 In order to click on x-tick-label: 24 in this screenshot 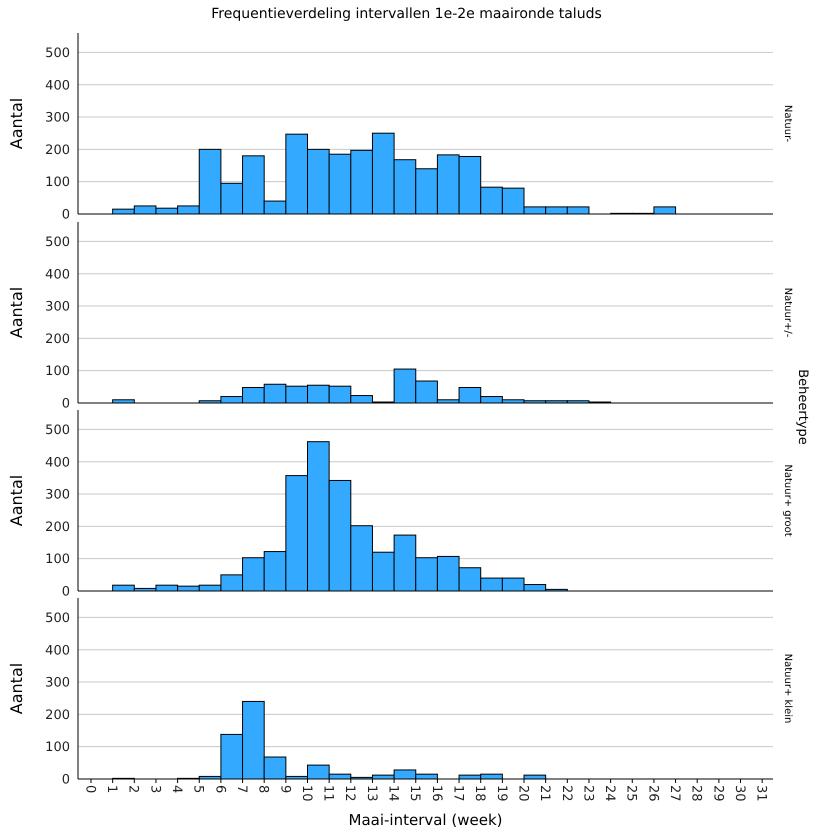, I will do `click(610, 793)`.